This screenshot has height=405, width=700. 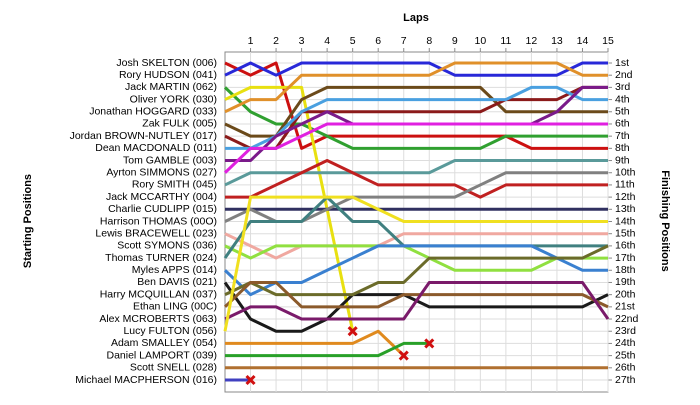 I want to click on y2-tick-label: 5th, so click(x=622, y=112).